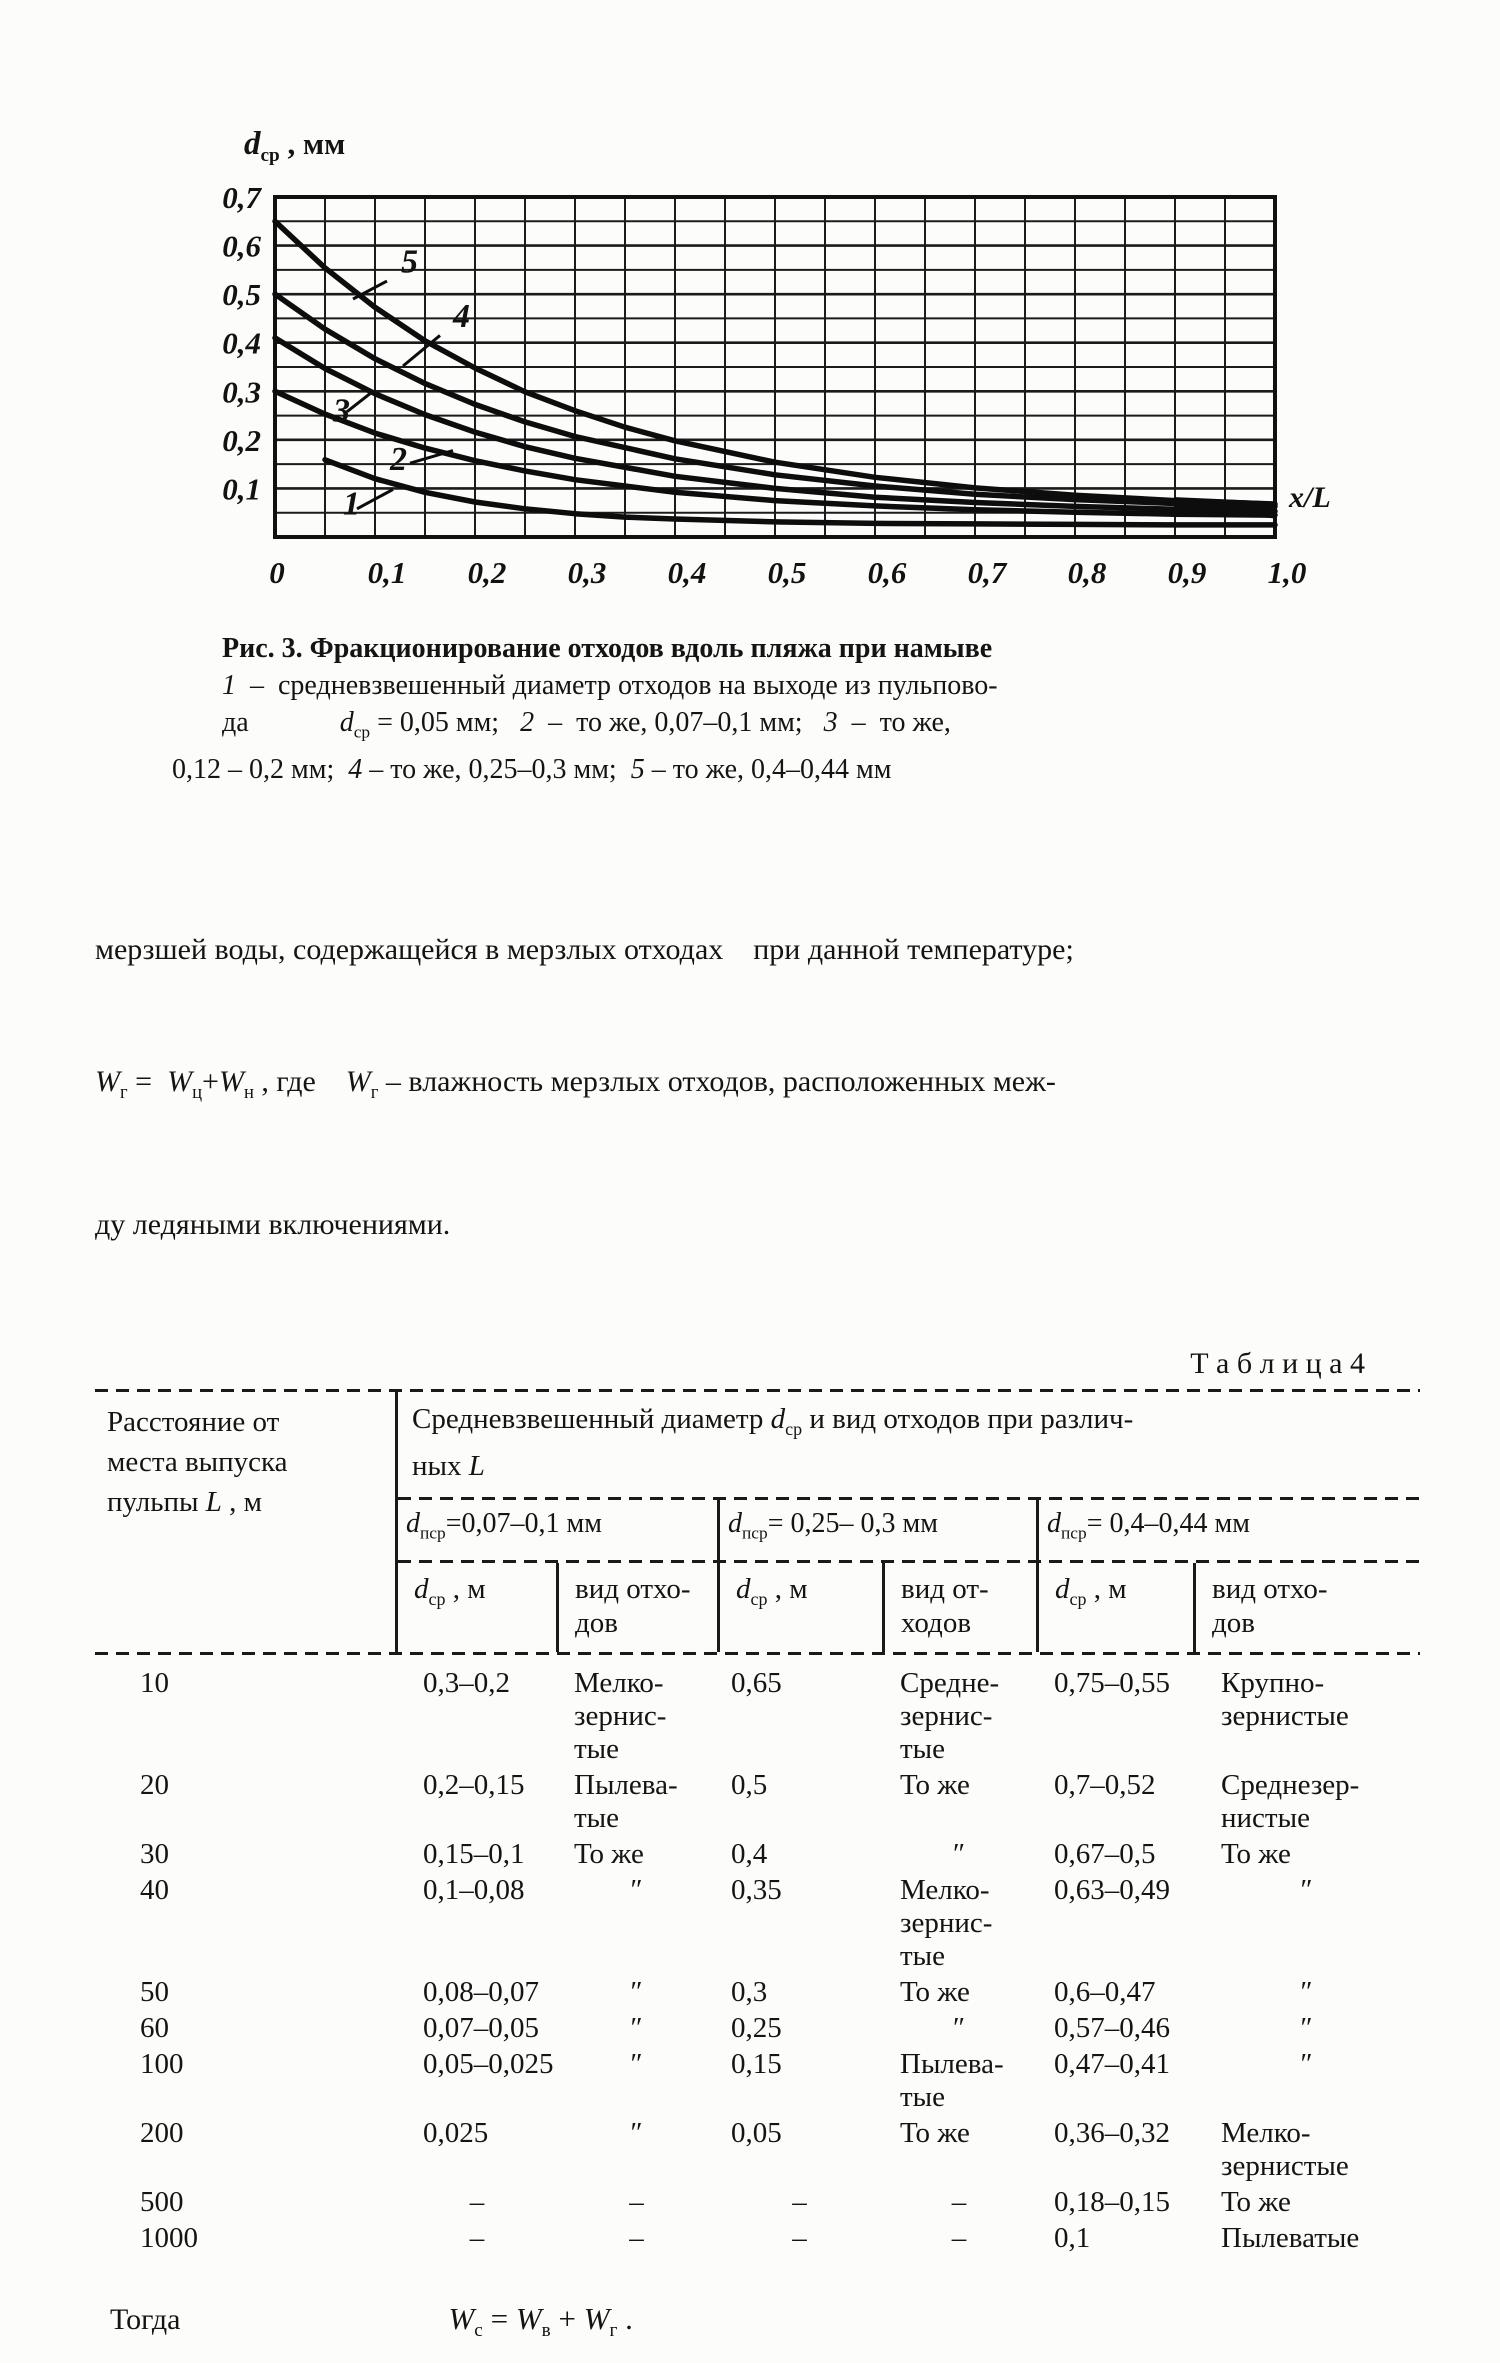 Image resolution: width=1500 pixels, height=2363 pixels. What do you see at coordinates (481, 2027) in the screenshot?
I see `table-cell: 0,07–0,05` at bounding box center [481, 2027].